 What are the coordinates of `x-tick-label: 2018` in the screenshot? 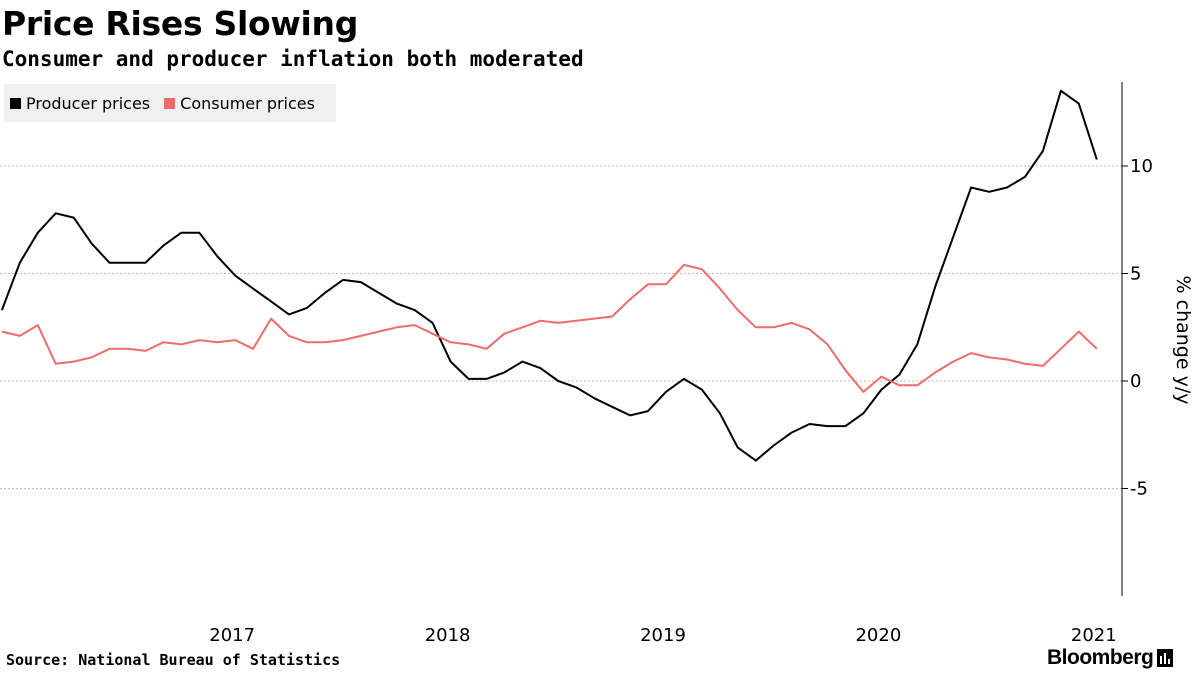 It's located at (448, 635).